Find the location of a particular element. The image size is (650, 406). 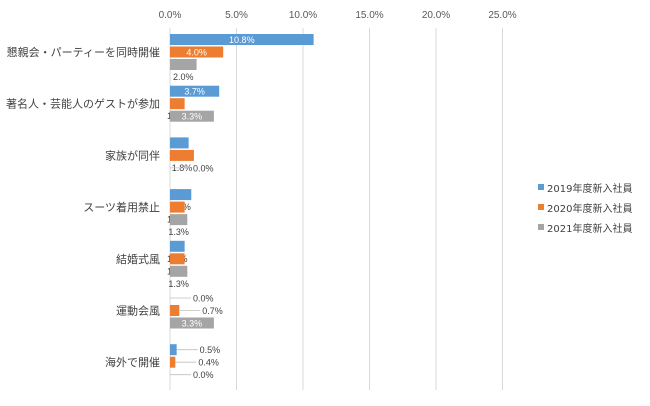

data-label: 3.7% is located at coordinates (194, 92).